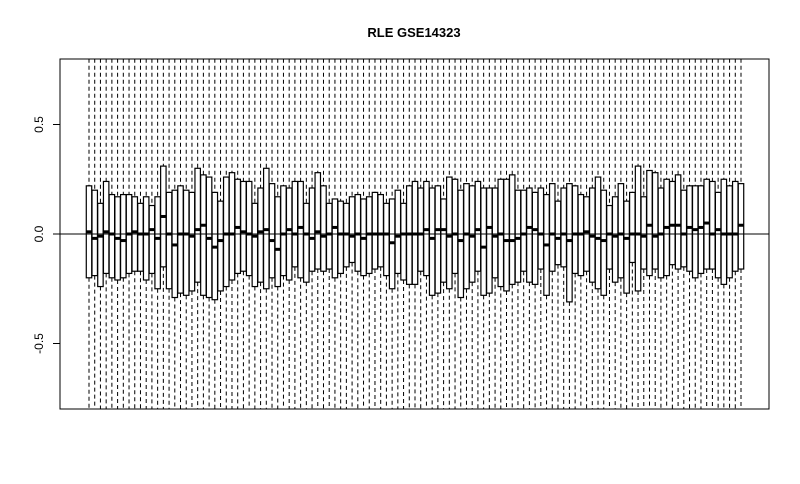  Describe the element at coordinates (39, 343) in the screenshot. I see `y-tick-label: -0.5` at that location.